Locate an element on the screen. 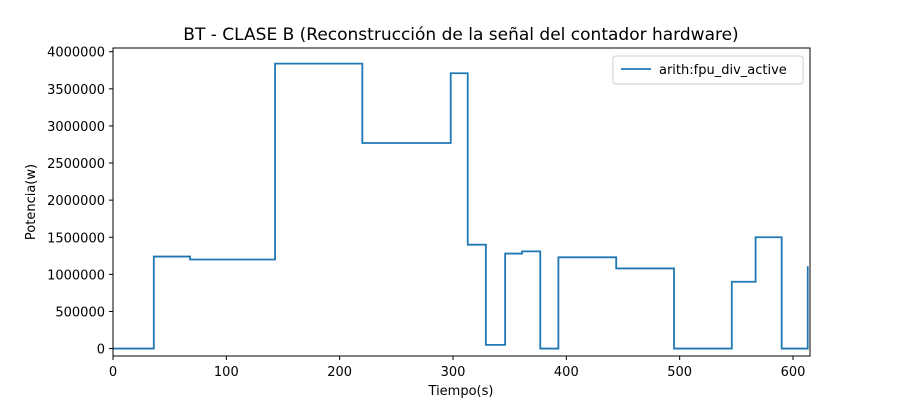  legend: arith:fpu_div_active is located at coordinates (708, 70).